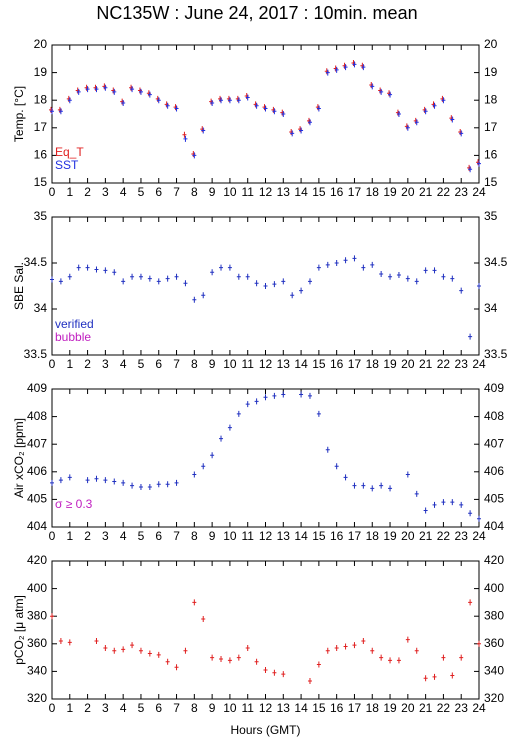 Image resolution: width=515 pixels, height=744 pixels. Describe the element at coordinates (491, 308) in the screenshot. I see `y-tick-label-right: 34` at that location.